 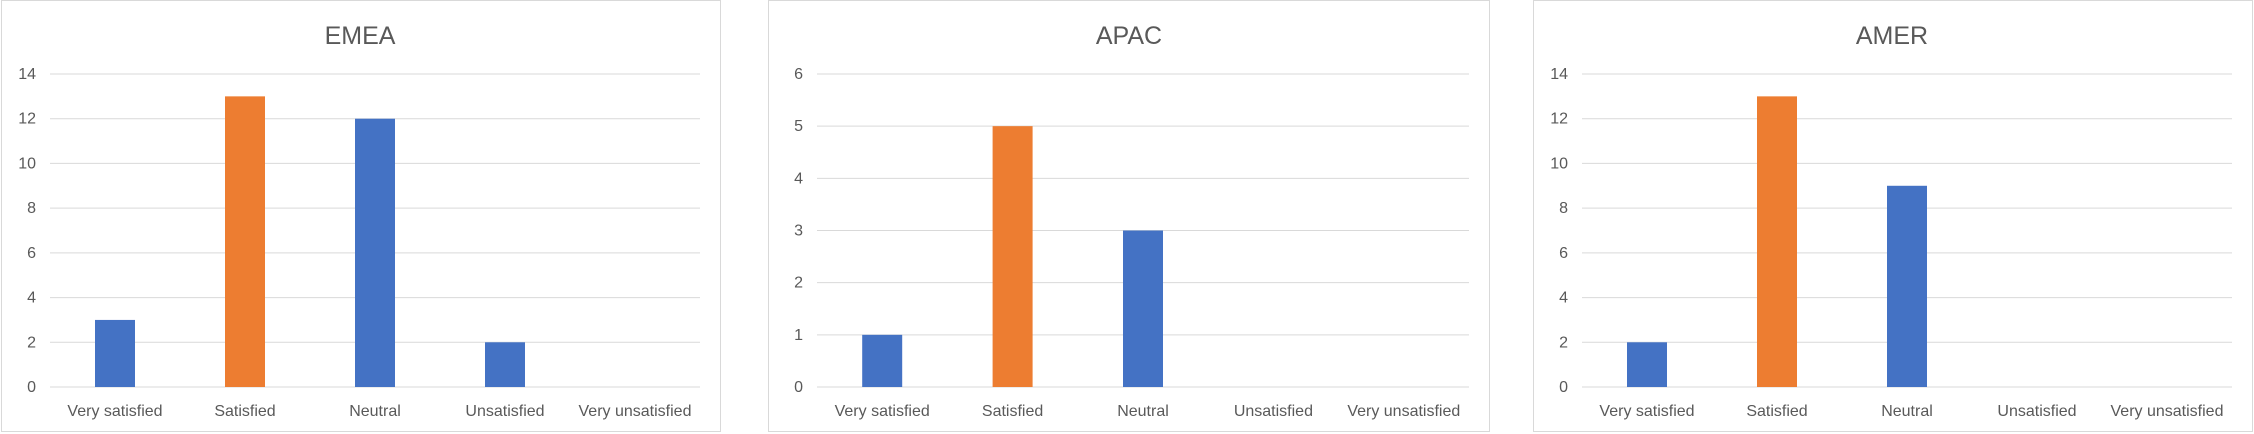 I want to click on chart-title: AMER, so click(x=1892, y=36).